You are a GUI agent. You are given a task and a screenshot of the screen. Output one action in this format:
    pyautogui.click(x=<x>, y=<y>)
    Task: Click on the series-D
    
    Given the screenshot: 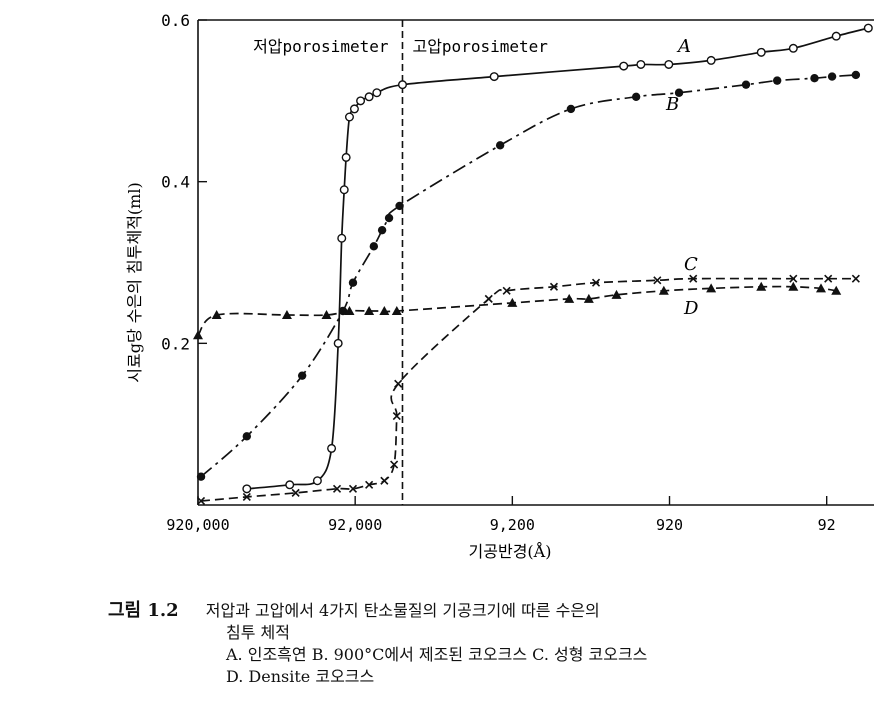 What is the action you would take?
    pyautogui.click(x=517, y=310)
    